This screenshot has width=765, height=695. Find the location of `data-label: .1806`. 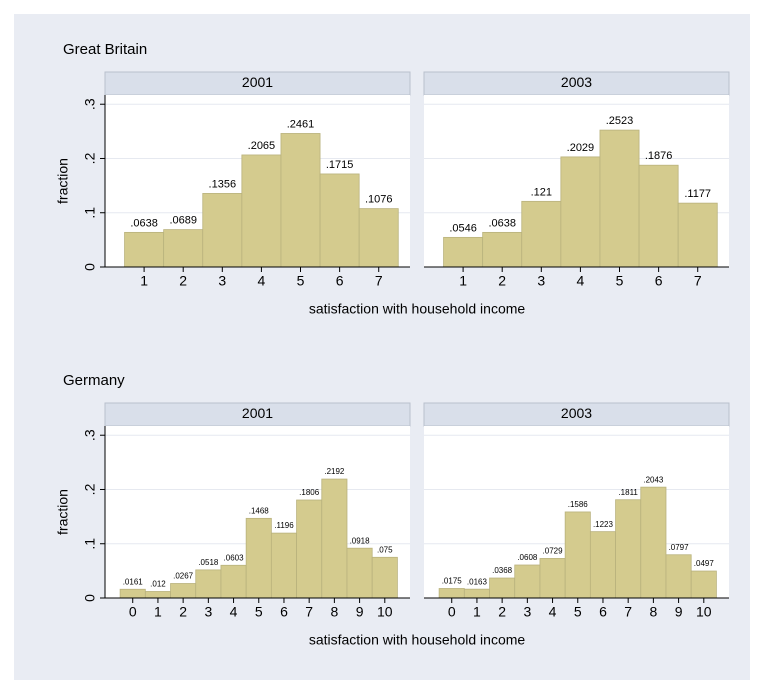

data-label: .1806 is located at coordinates (309, 492).